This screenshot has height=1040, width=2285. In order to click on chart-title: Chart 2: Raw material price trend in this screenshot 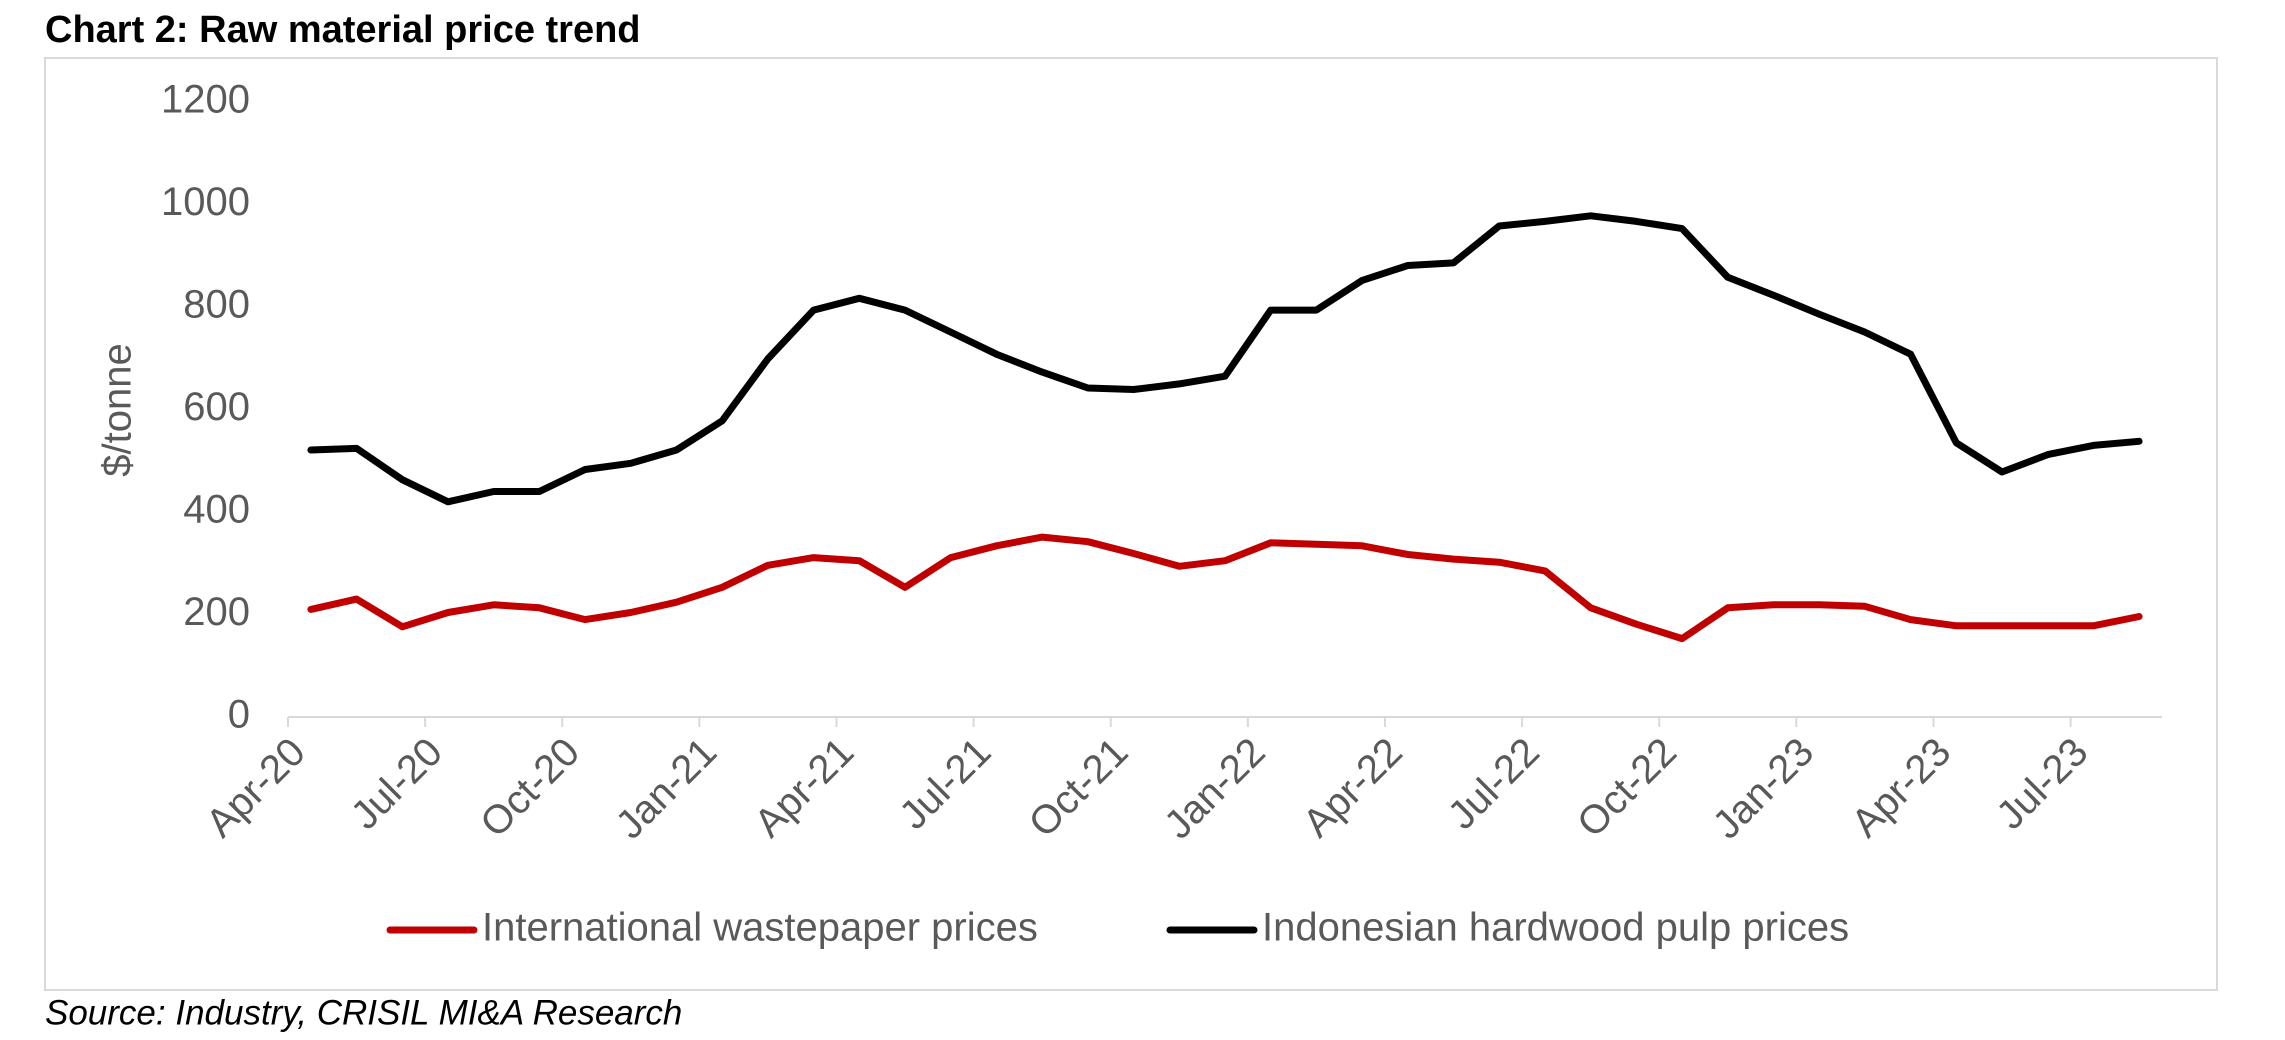, I will do `click(343, 30)`.